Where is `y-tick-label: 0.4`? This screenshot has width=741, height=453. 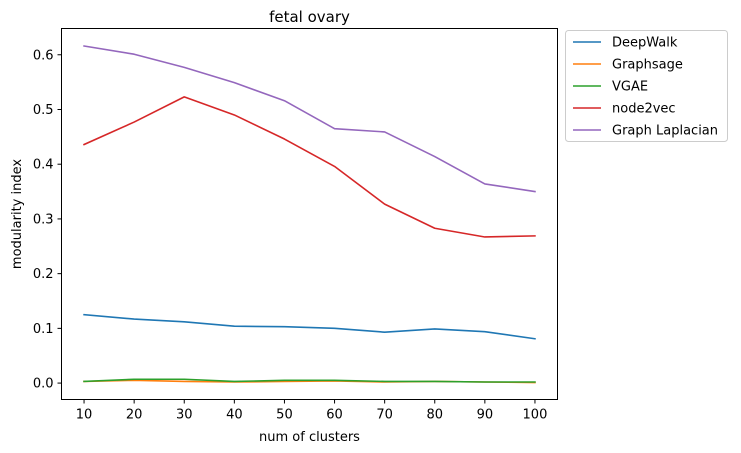
y-tick-label: 0.4 is located at coordinates (43, 165).